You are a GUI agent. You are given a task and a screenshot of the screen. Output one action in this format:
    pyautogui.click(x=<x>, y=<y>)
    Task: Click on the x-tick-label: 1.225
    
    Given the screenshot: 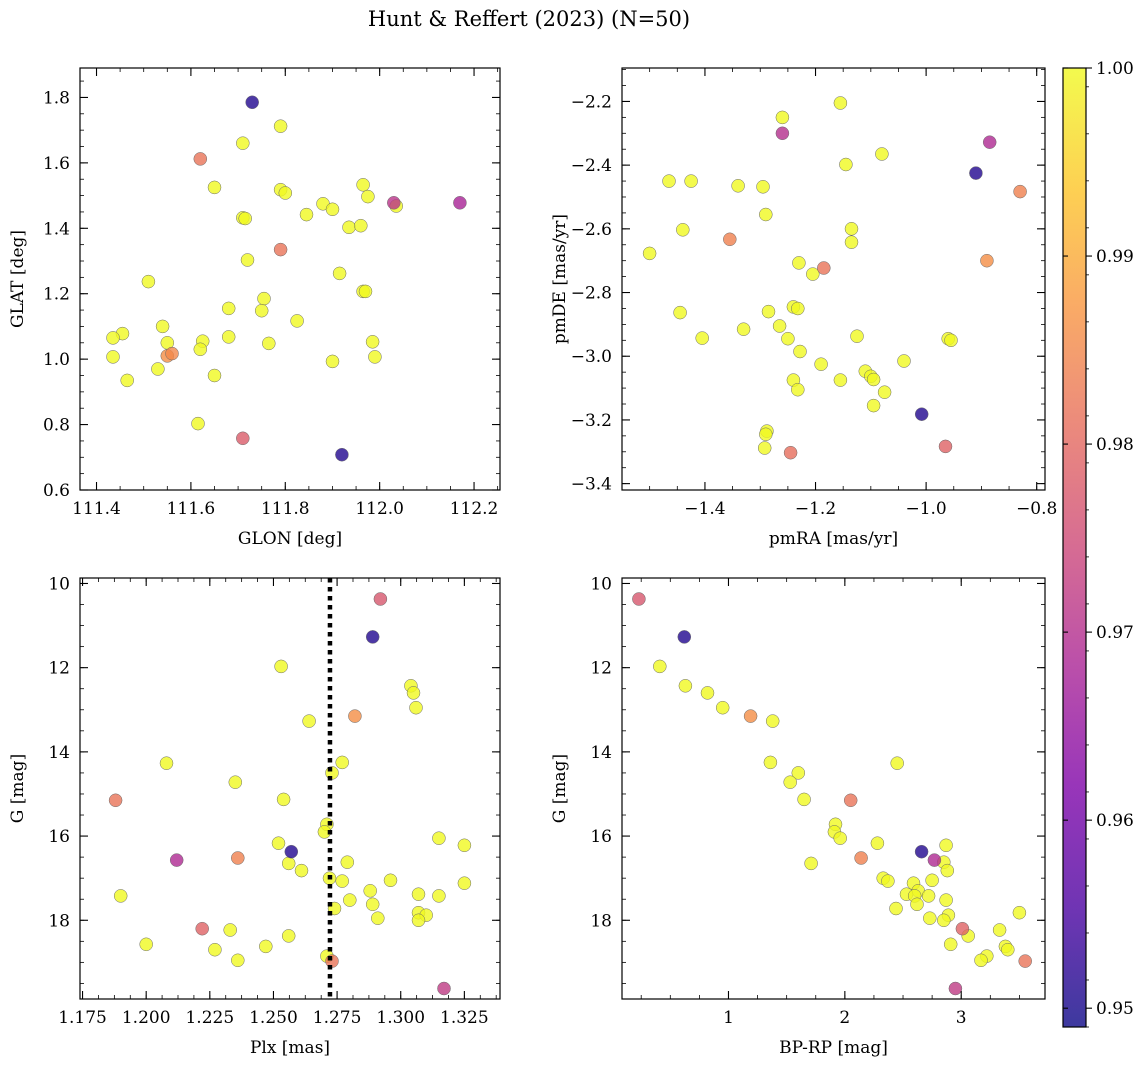 What is the action you would take?
    pyautogui.click(x=209, y=1018)
    